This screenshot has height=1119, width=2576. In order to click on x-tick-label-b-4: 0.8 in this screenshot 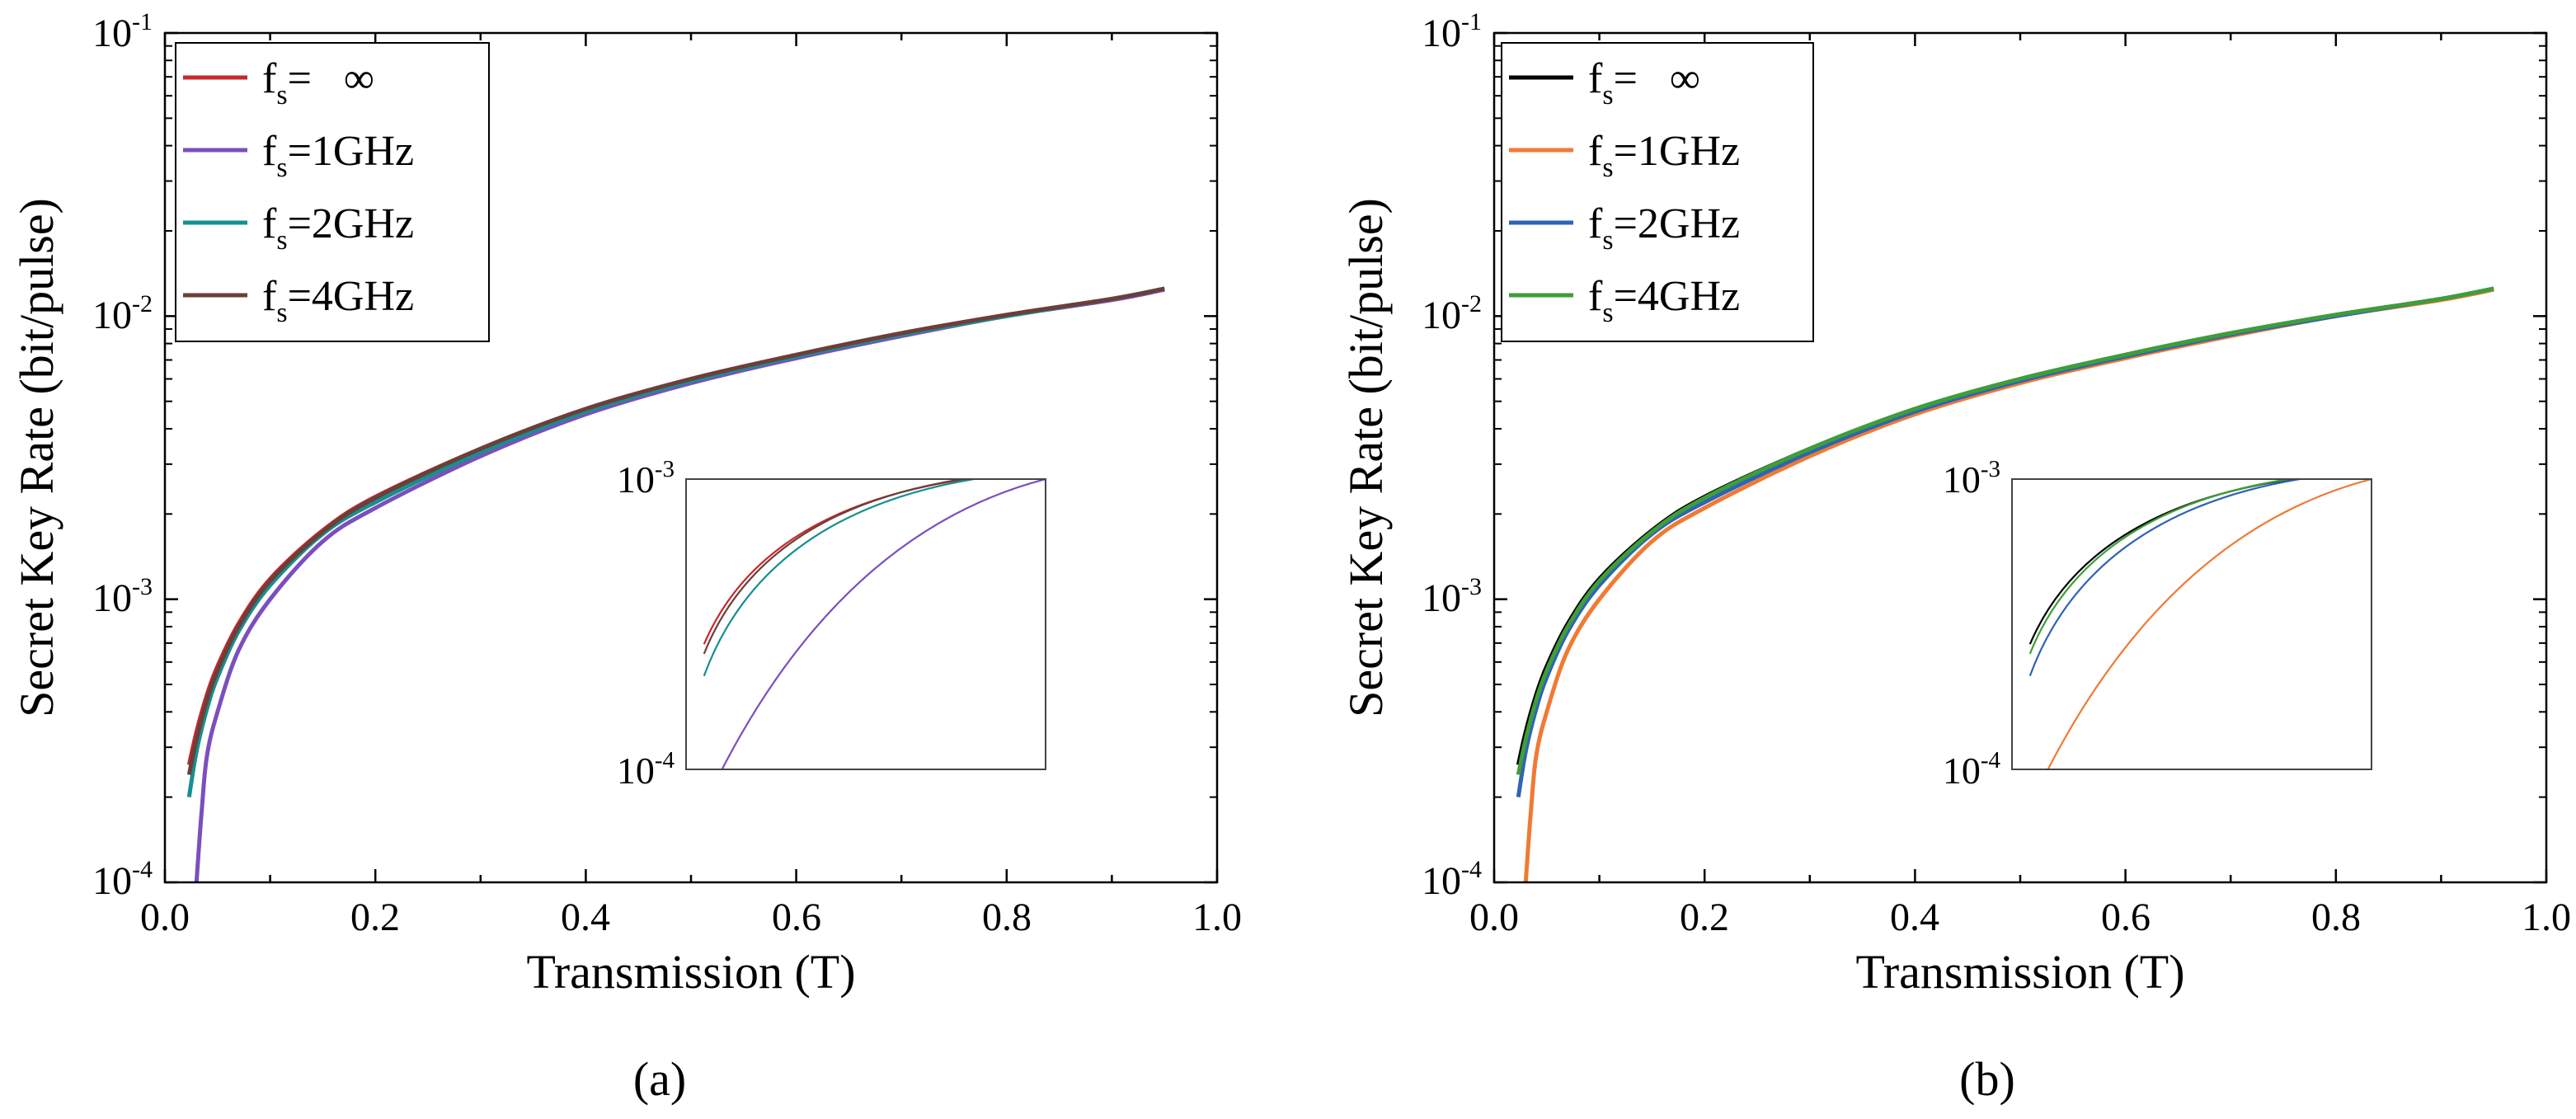, I will do `click(2336, 917)`.